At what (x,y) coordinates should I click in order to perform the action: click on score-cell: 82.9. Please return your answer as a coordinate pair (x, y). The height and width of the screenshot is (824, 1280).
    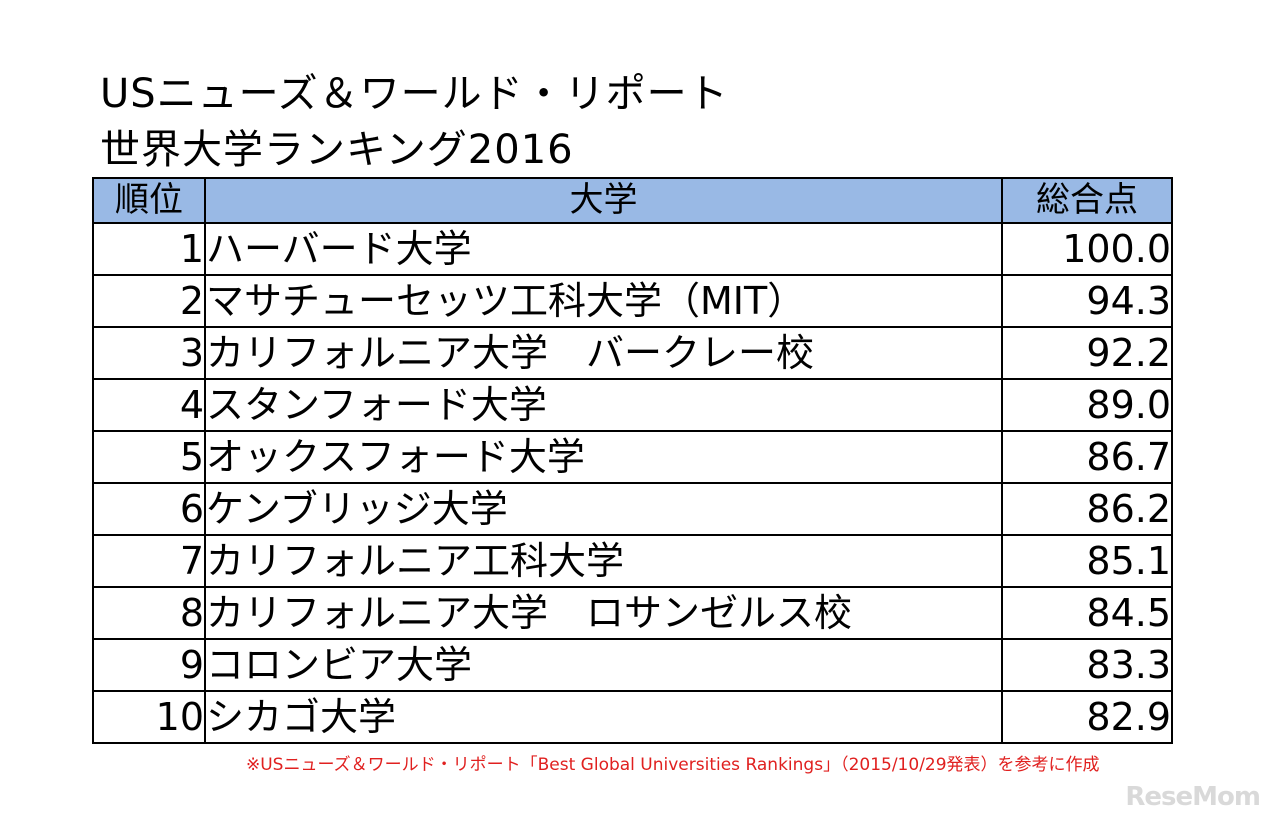
    Looking at the image, I should click on (1087, 717).